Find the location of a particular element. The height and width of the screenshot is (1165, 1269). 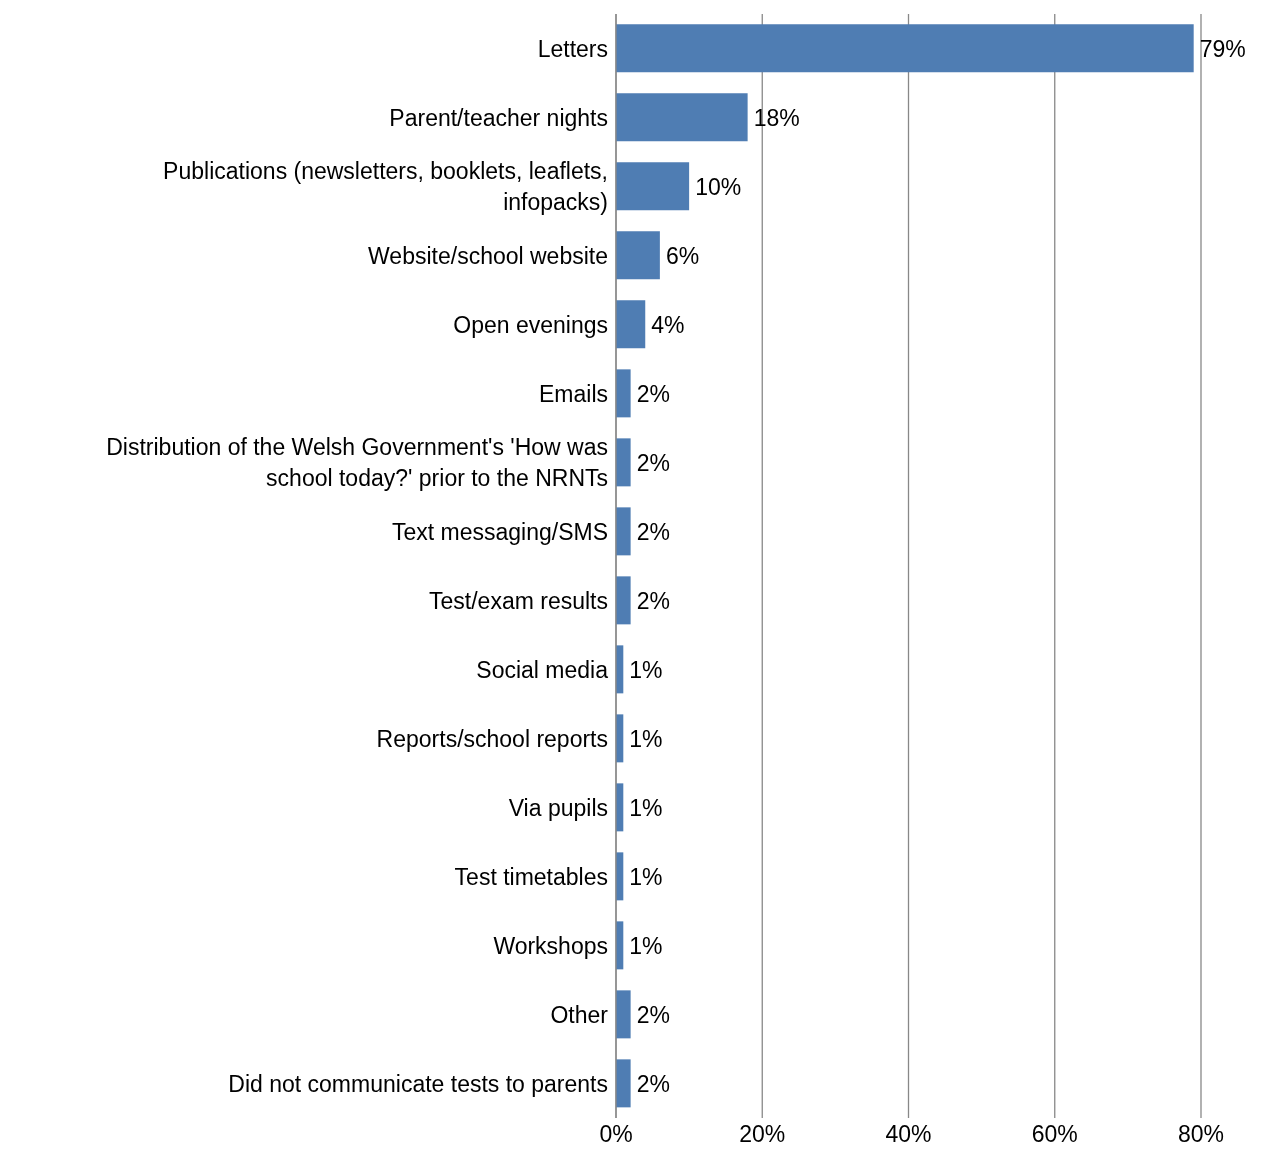

y-tick-label: Emails is located at coordinates (573, 393).